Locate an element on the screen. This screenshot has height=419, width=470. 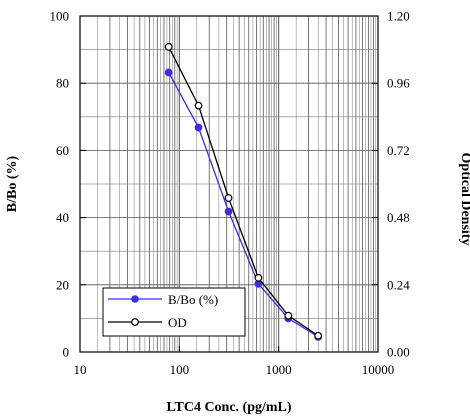
y-tick-label: 60 is located at coordinates (62, 150).